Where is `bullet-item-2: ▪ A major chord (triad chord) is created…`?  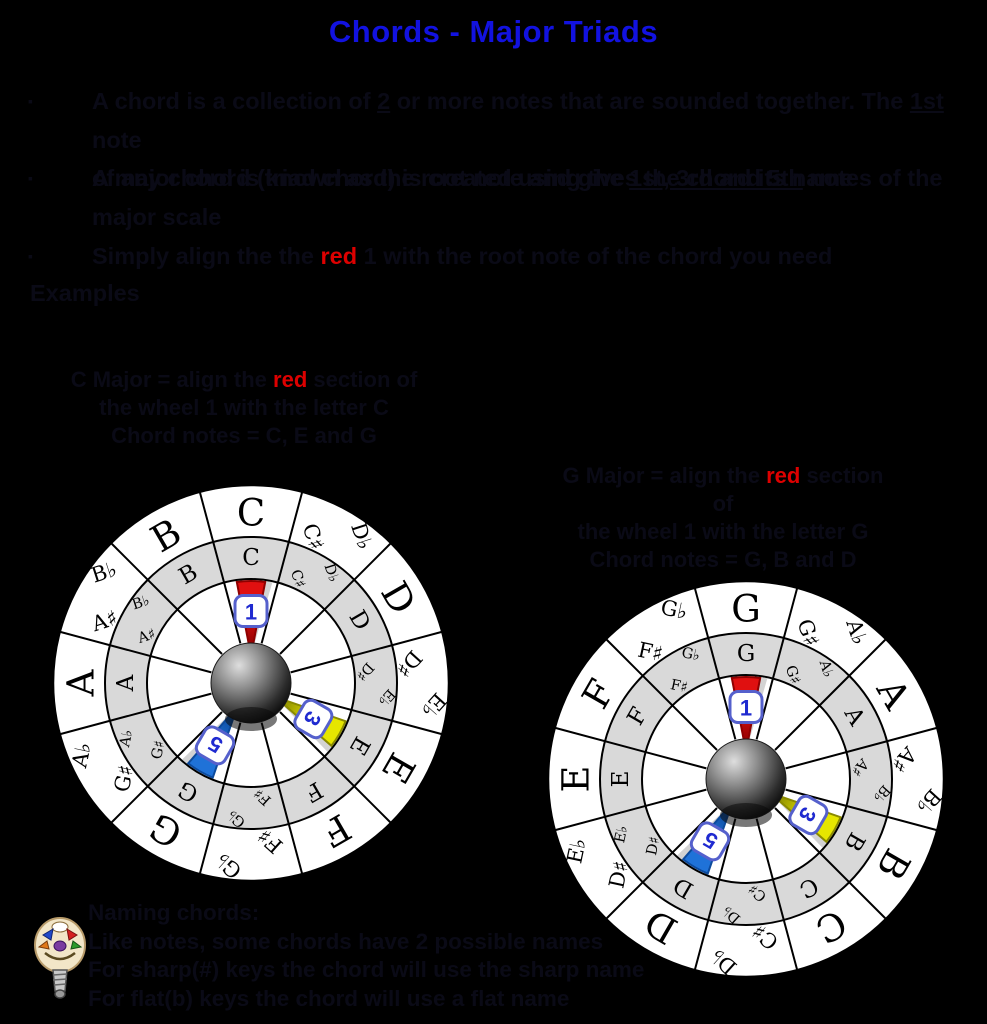 bullet-item-2: ▪ A major chord (triad chord) is created… is located at coordinates (498, 197).